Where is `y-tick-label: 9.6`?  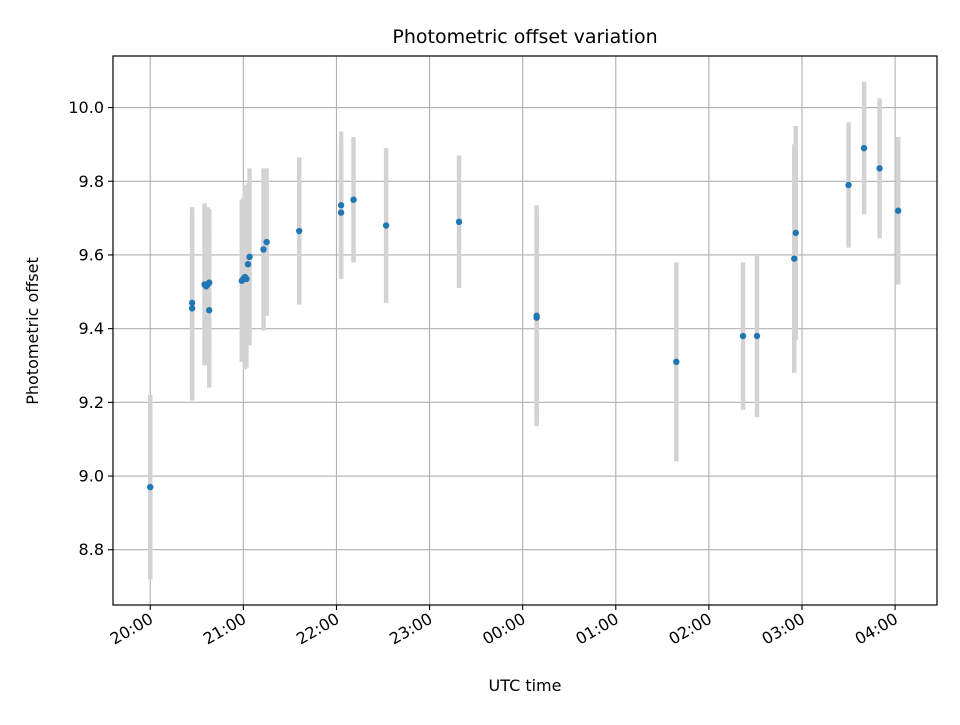 y-tick-label: 9.6 is located at coordinates (91, 254).